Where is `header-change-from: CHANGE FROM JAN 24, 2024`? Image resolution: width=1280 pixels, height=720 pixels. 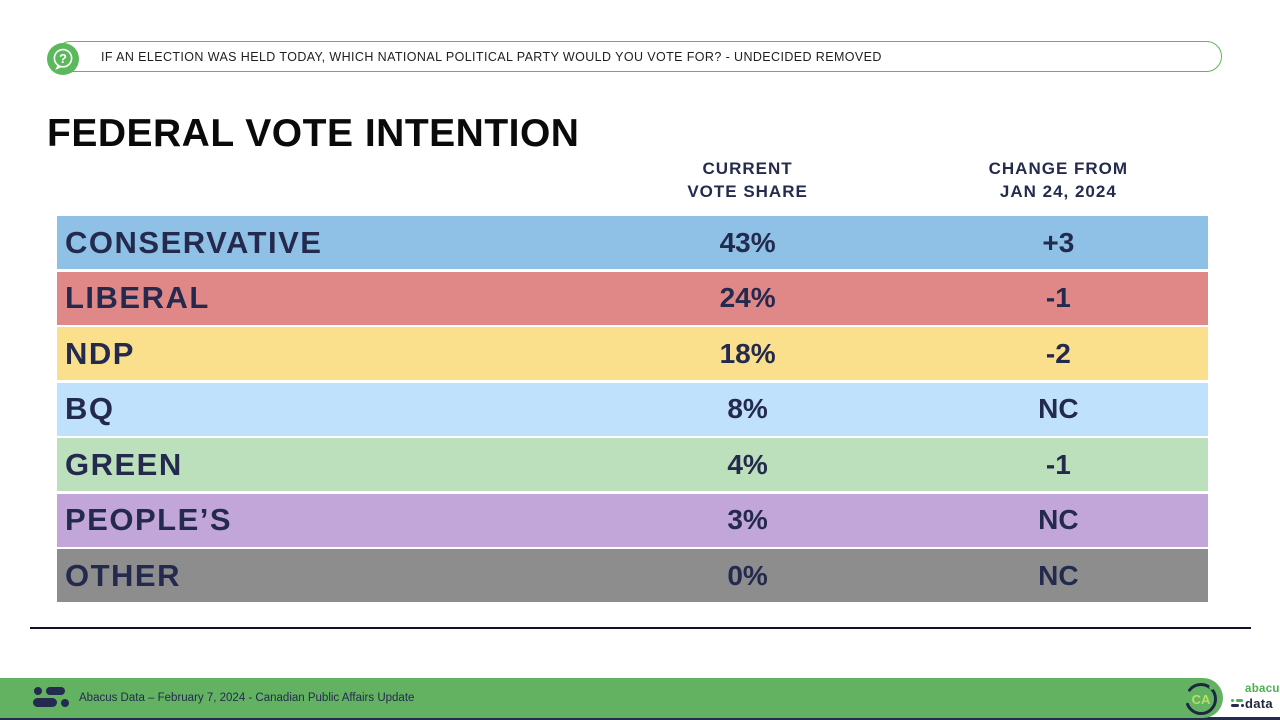 header-change-from: CHANGE FROM JAN 24, 2024 is located at coordinates (1058, 181).